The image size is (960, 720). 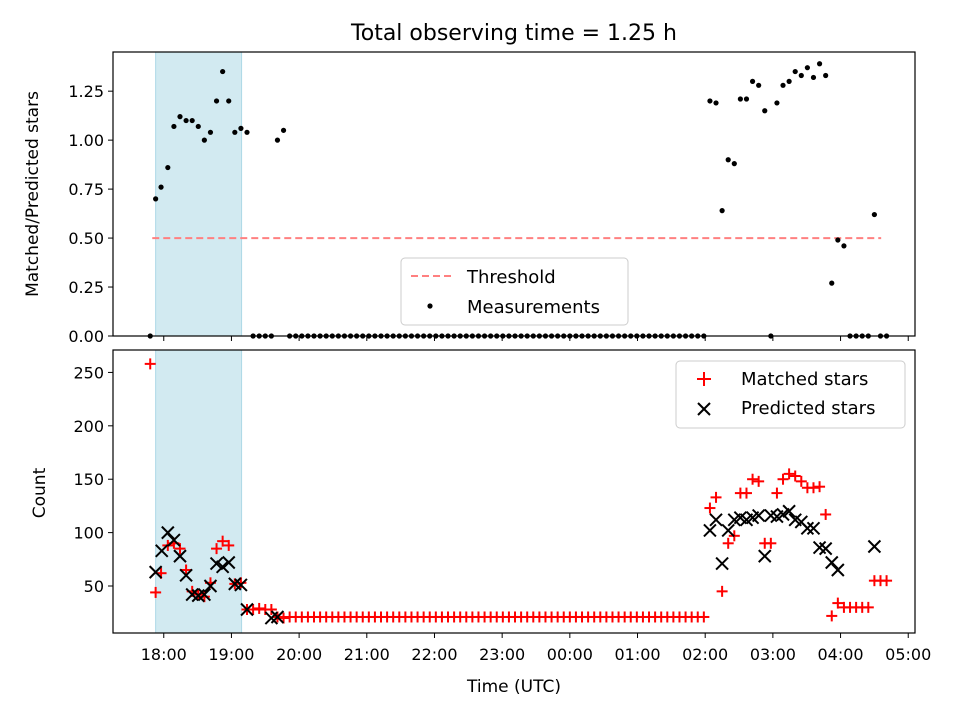 I want to click on legend-measurements-label: Measurements, so click(x=533, y=307).